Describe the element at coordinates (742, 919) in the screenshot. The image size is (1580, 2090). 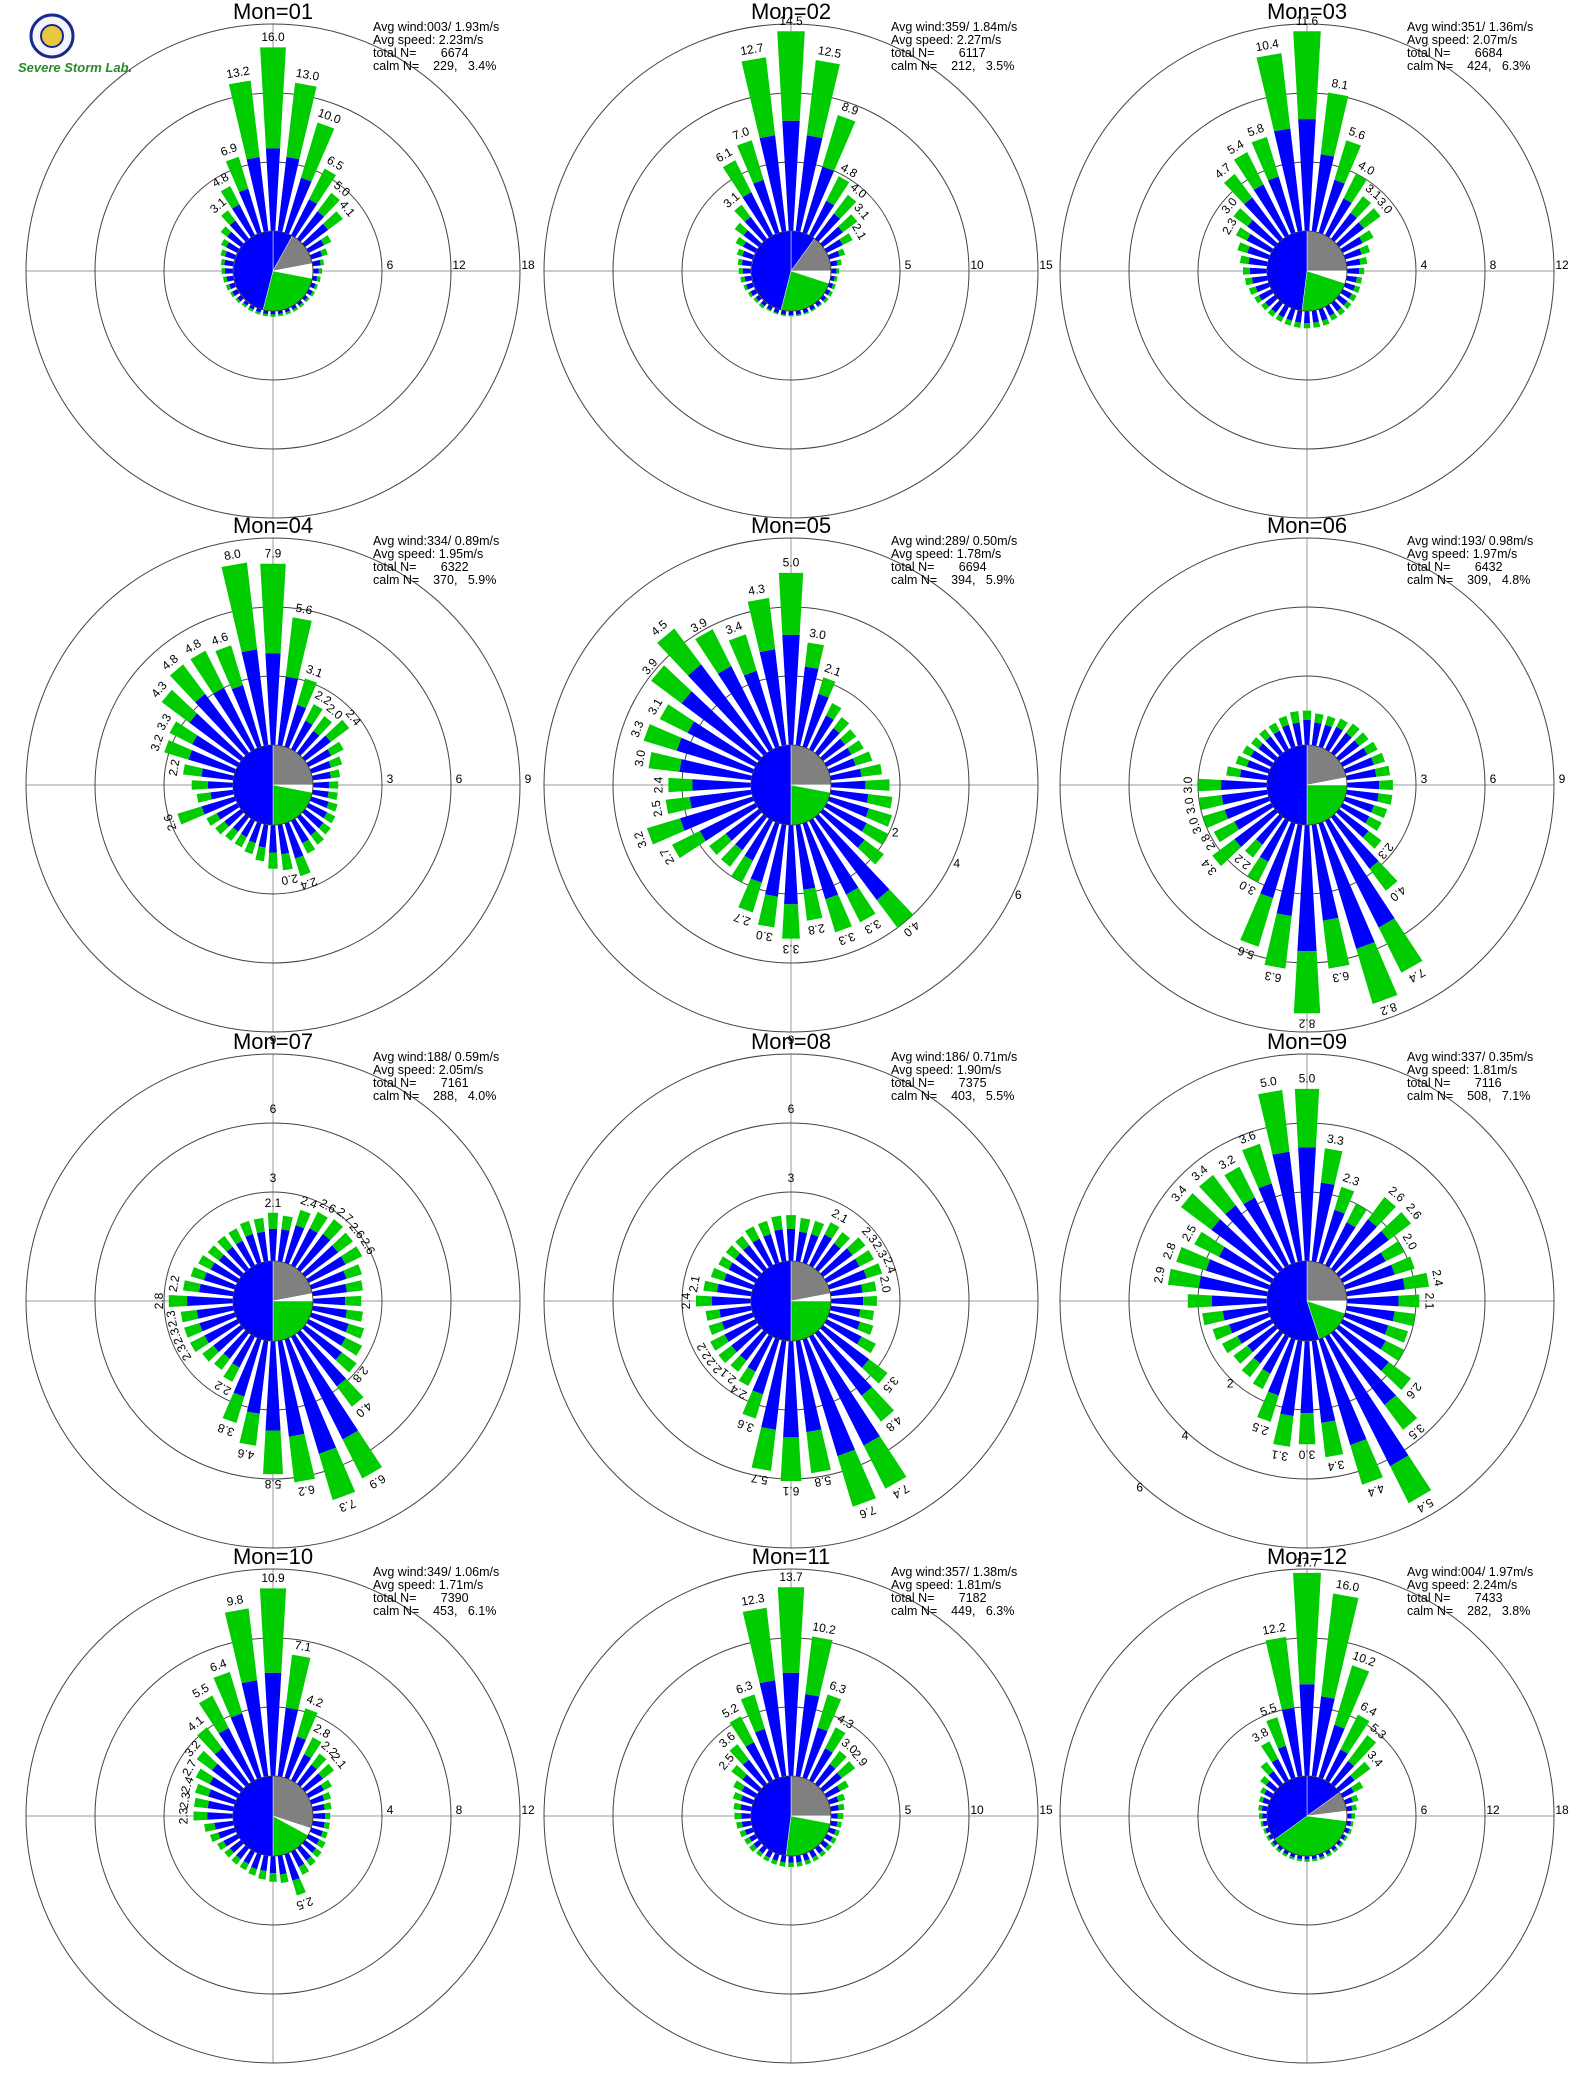
I see `value-label: 2.7` at that location.